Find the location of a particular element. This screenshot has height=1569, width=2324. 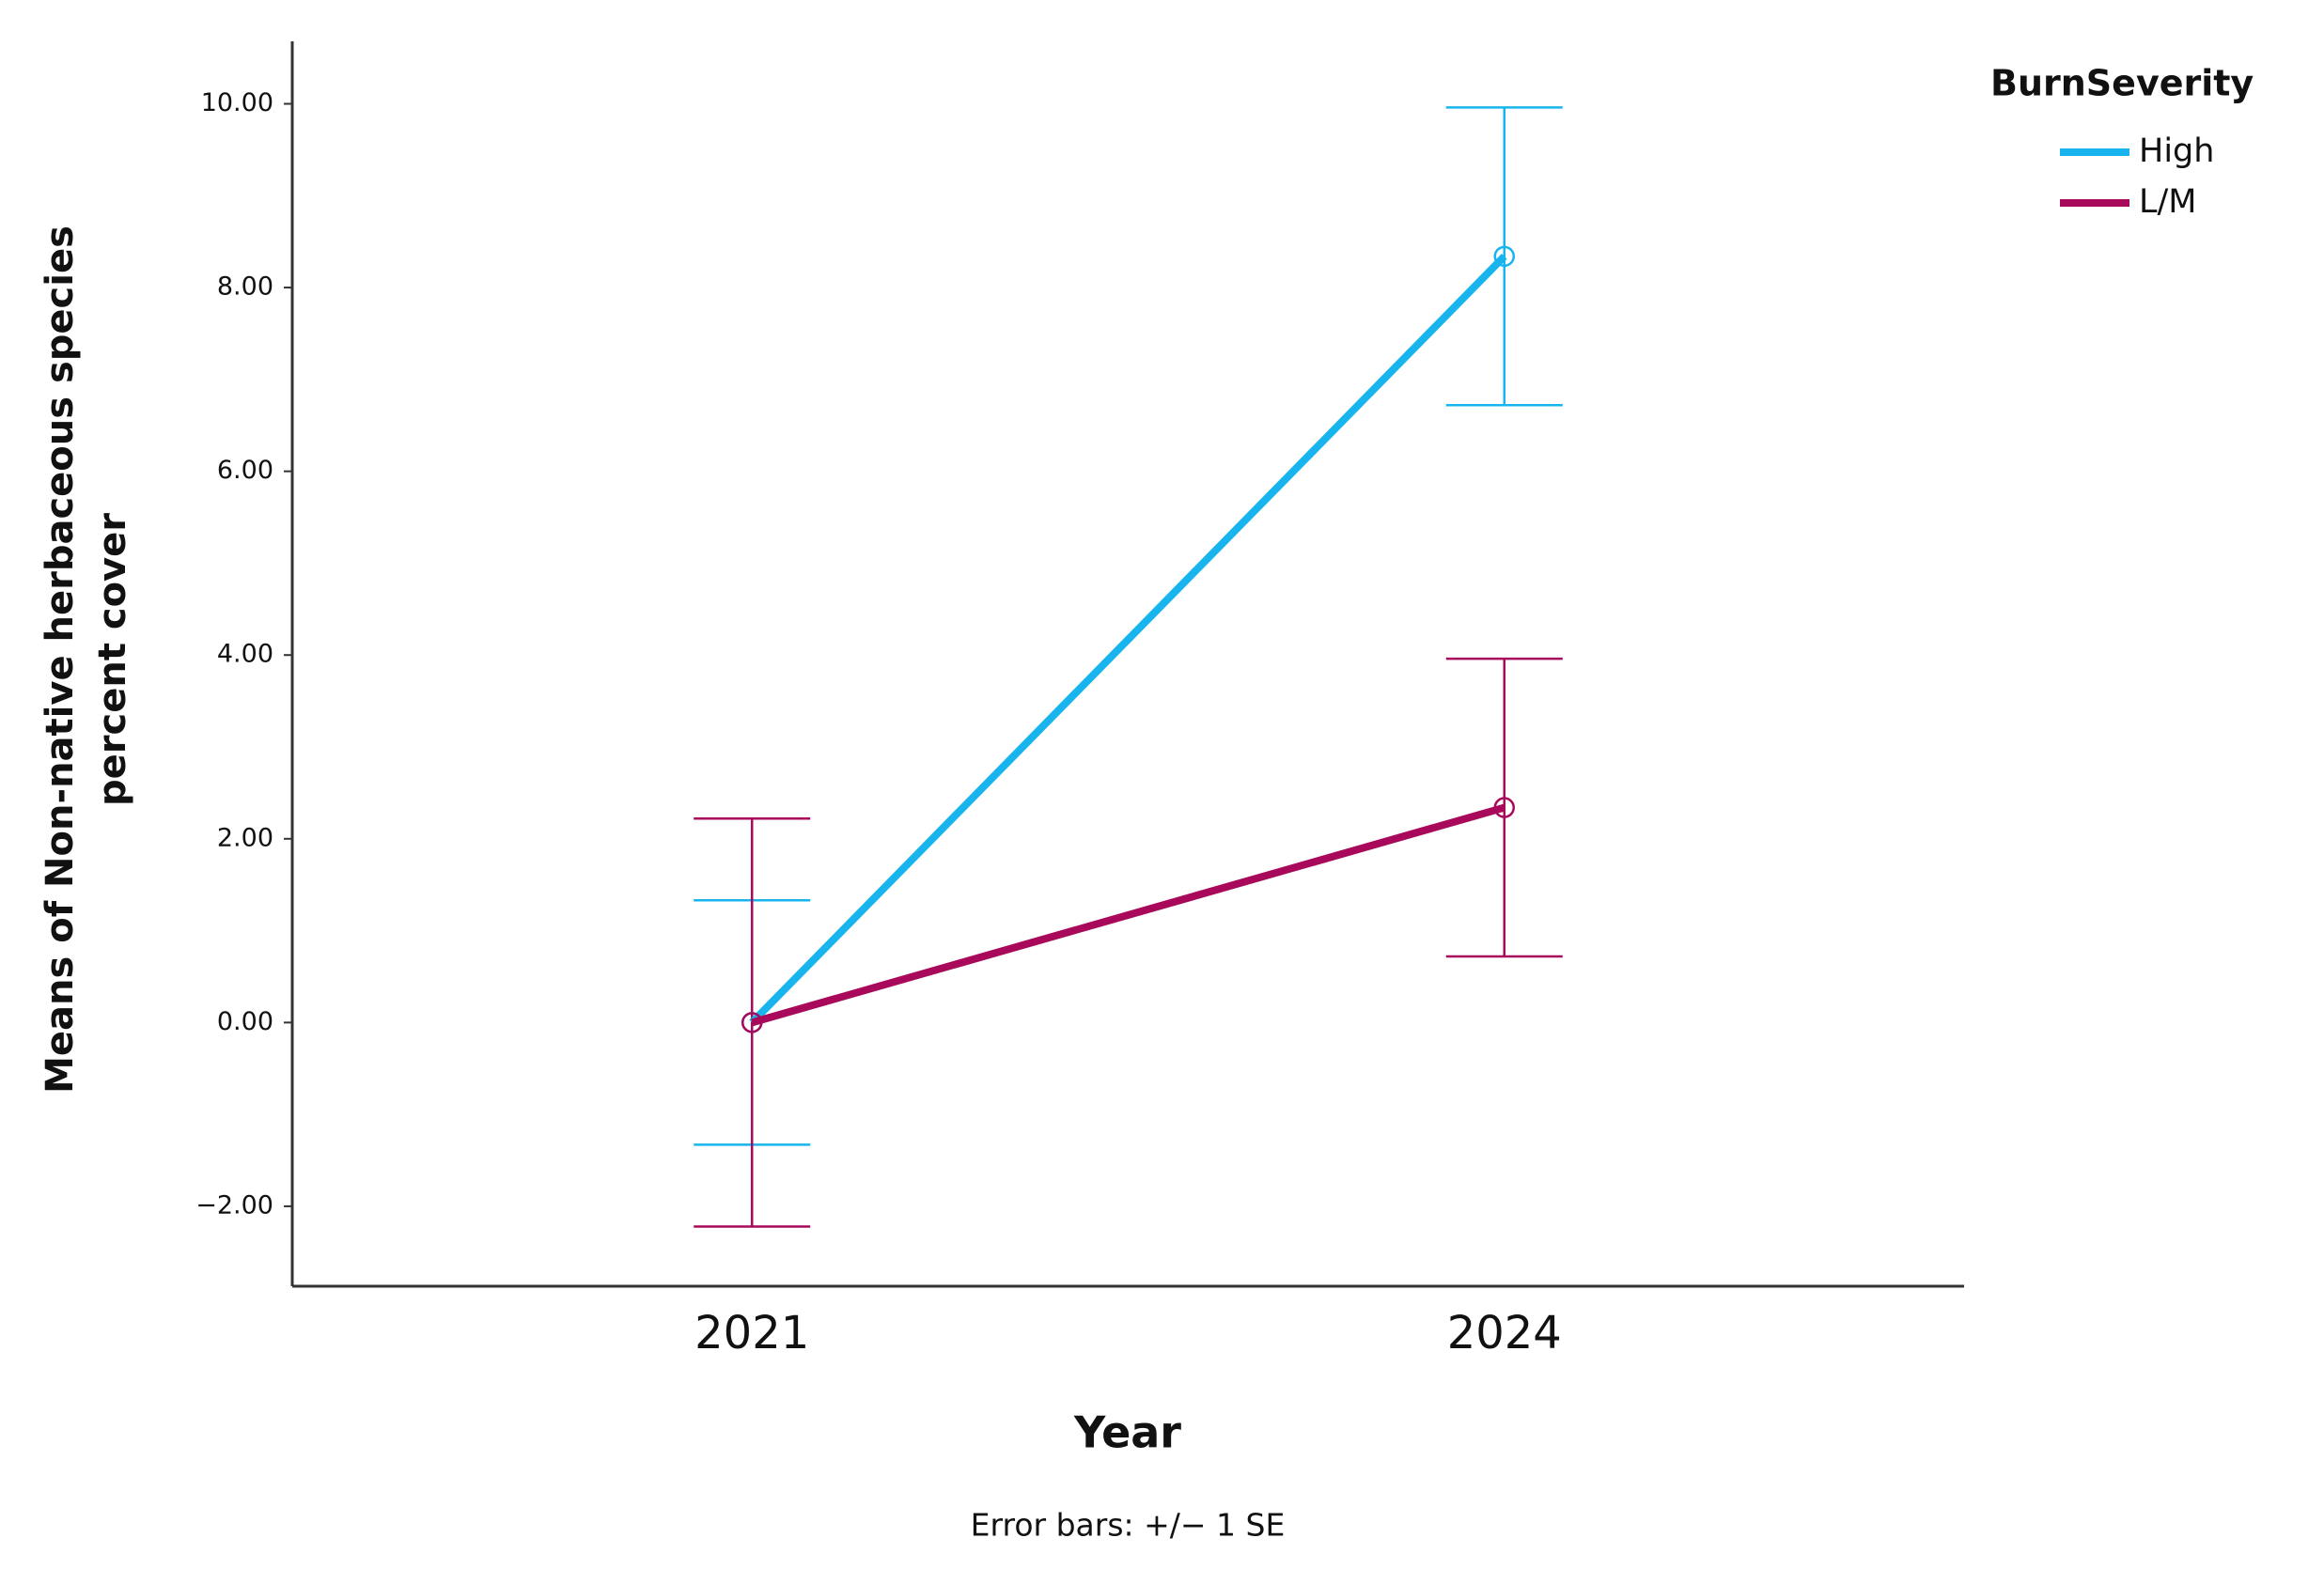

y-tick-label: 0.00 is located at coordinates (245, 1021).